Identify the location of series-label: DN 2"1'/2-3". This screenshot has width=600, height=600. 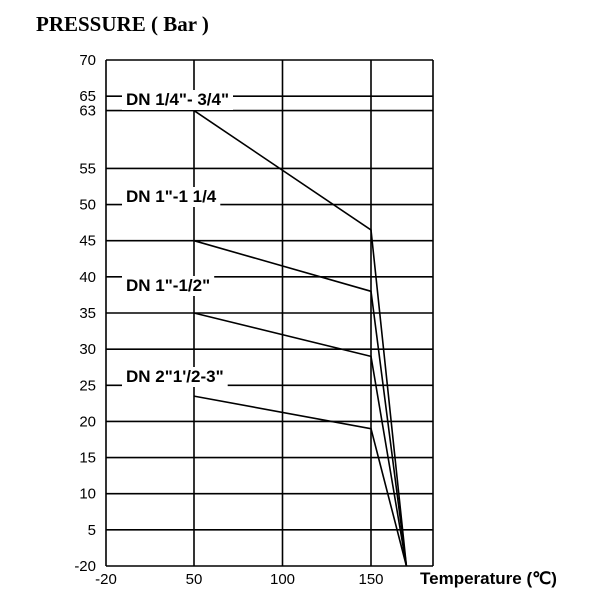
(175, 376).